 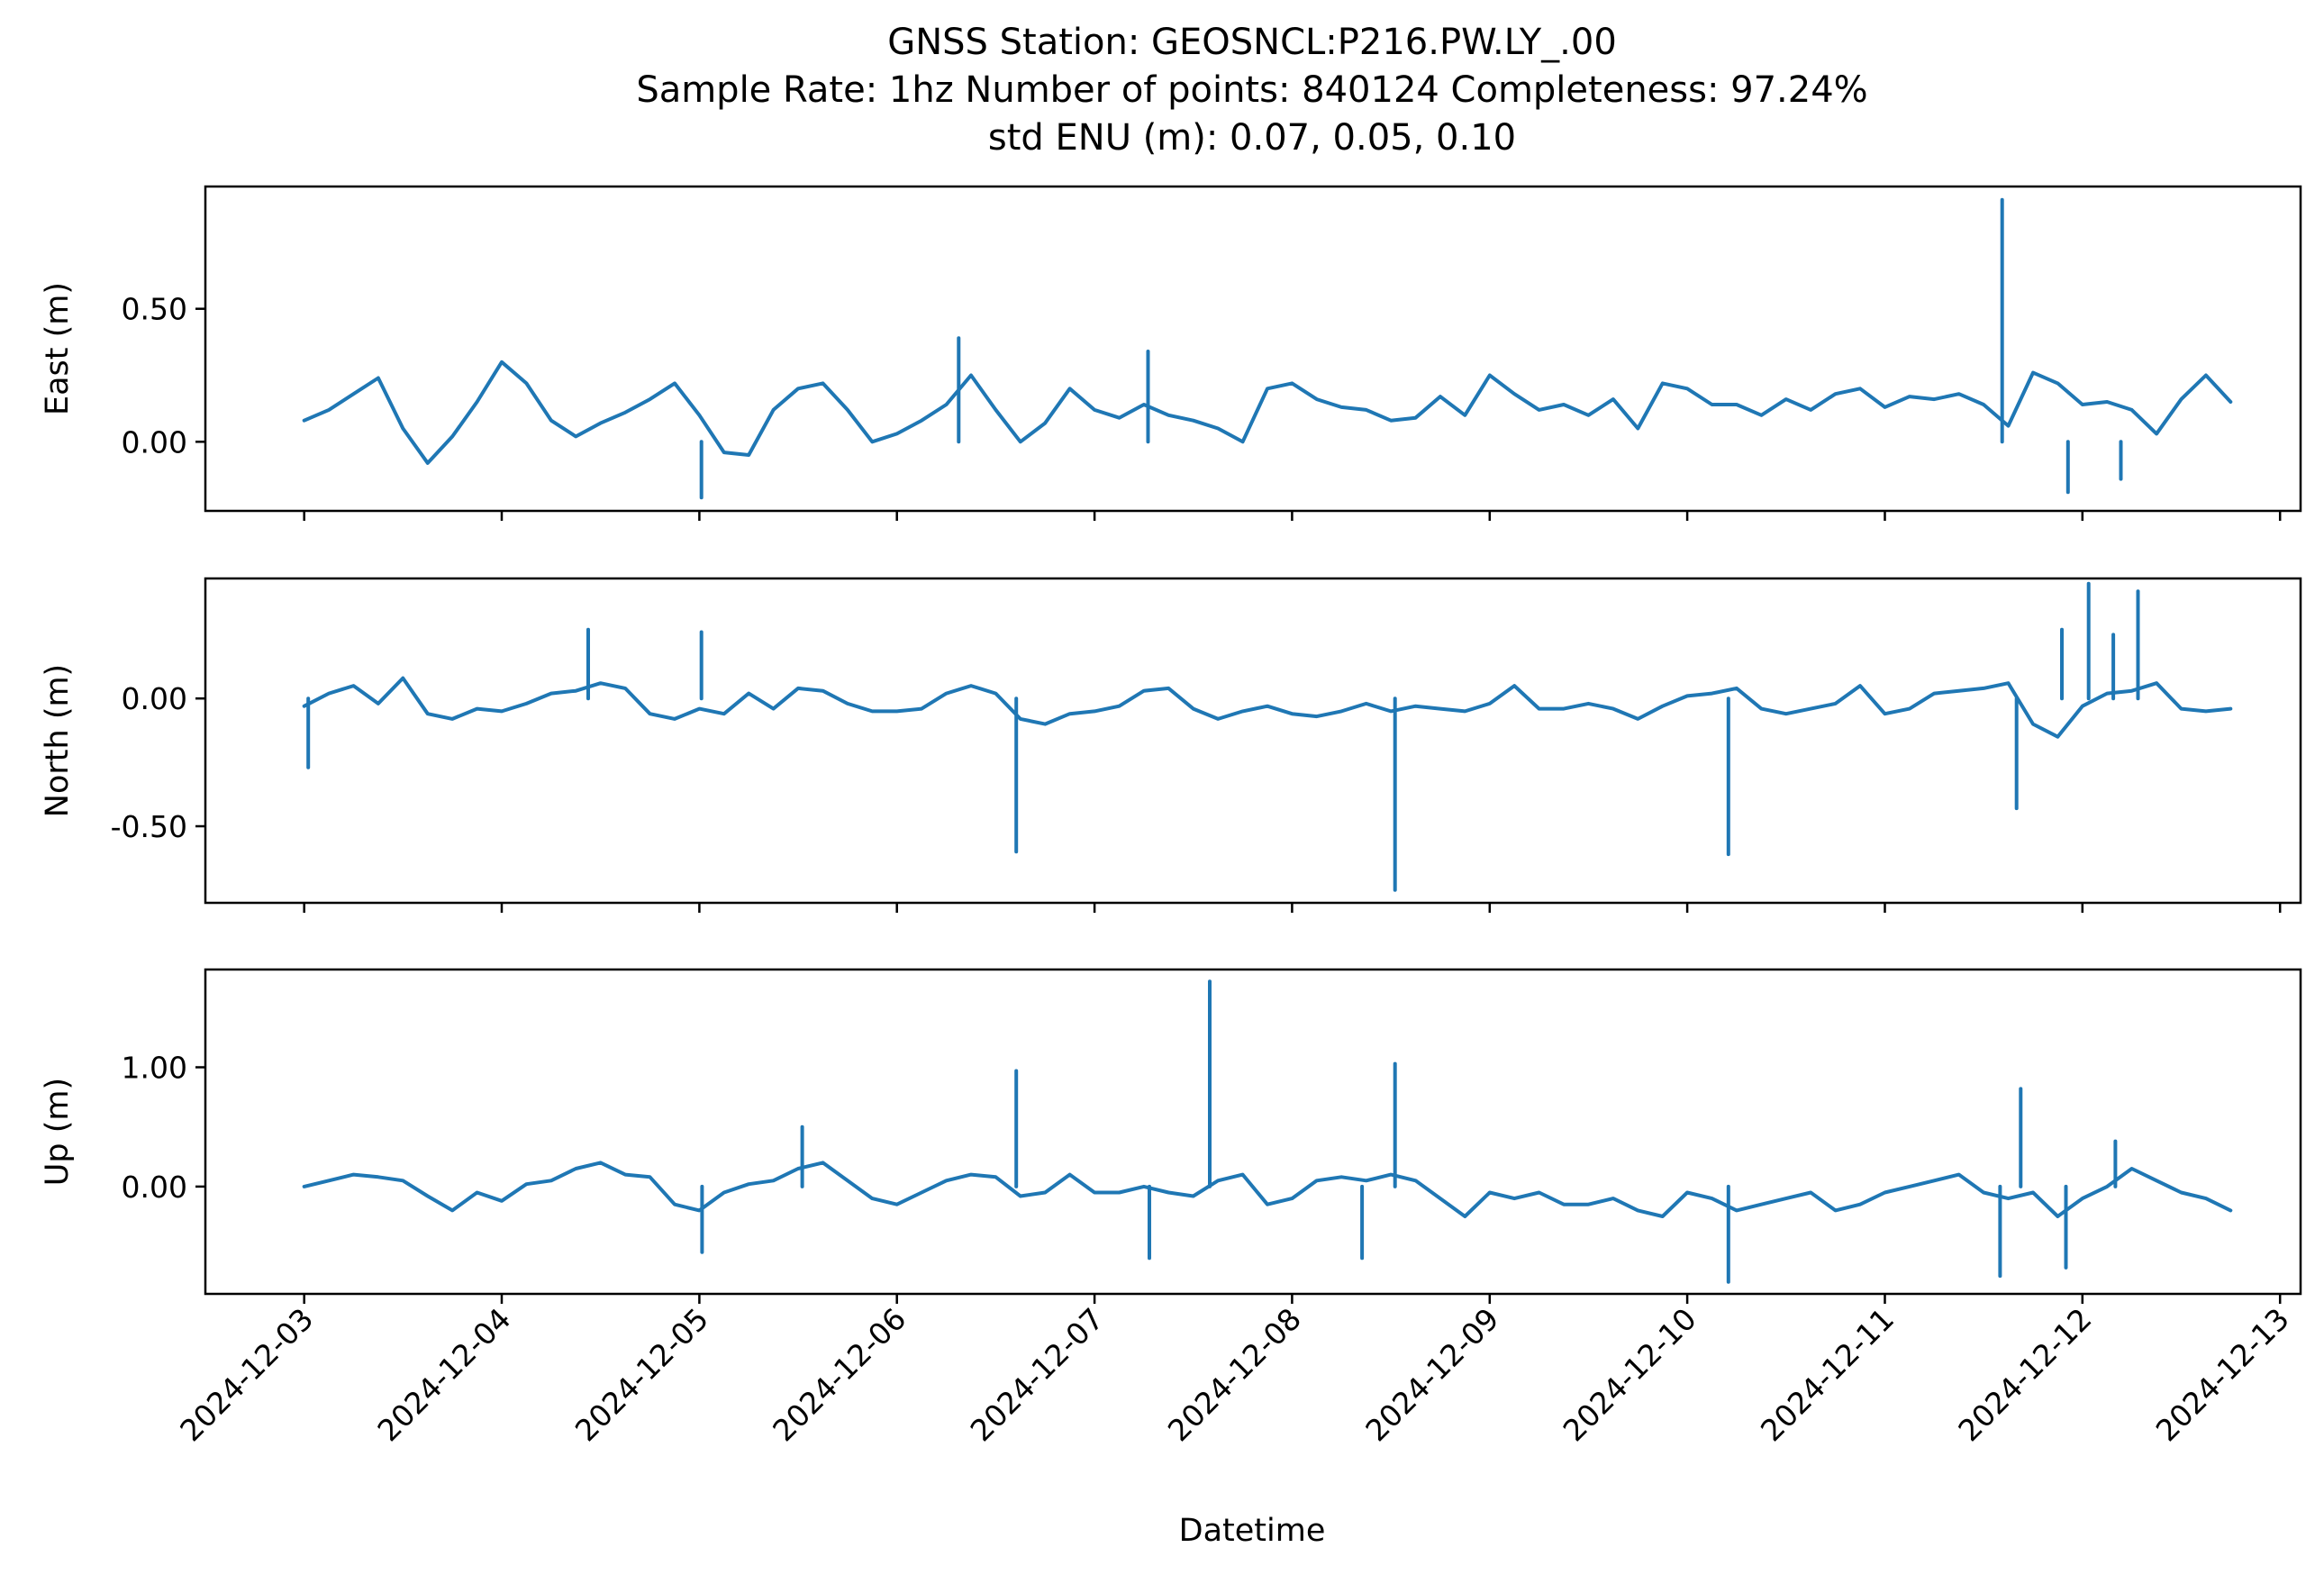 I want to click on up-series-line, so click(x=1268, y=1189).